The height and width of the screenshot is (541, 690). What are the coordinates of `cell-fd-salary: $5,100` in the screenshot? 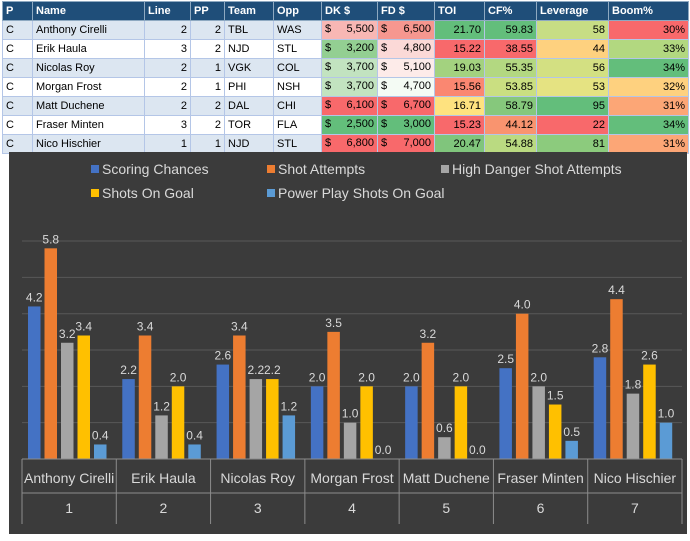 It's located at (406, 68).